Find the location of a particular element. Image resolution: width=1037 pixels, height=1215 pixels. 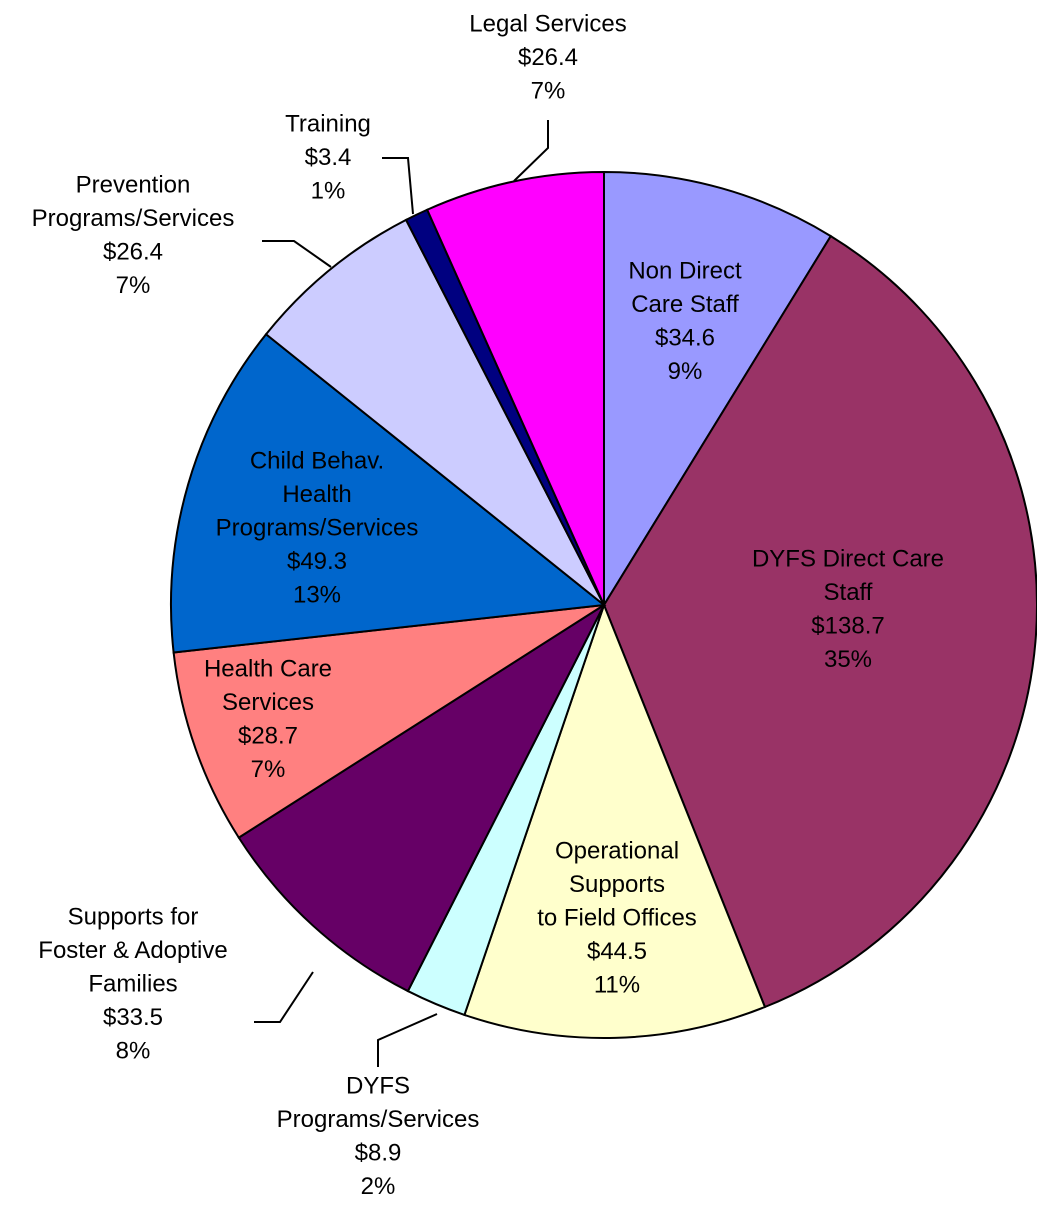

value-label: $28.7 is located at coordinates (268, 735).